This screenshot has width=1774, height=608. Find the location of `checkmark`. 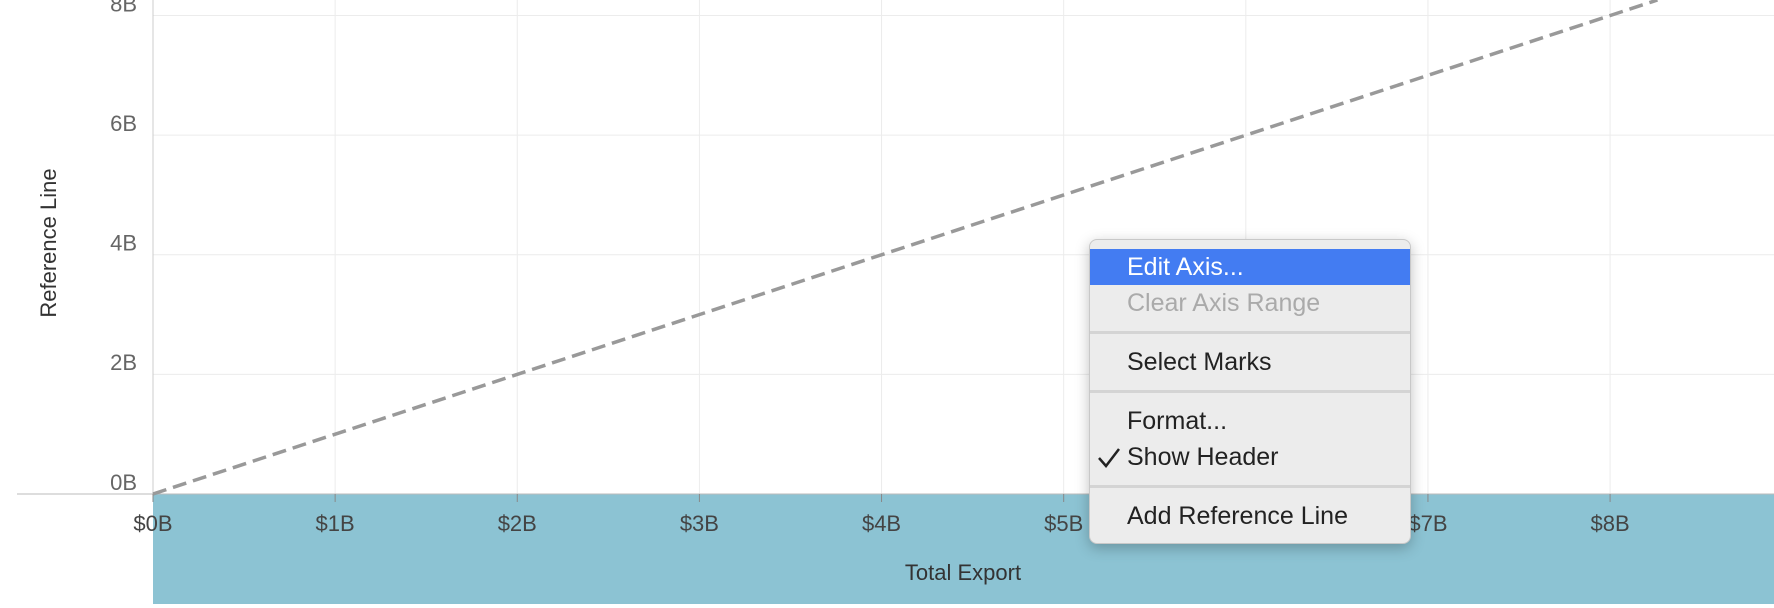

checkmark is located at coordinates (1109, 458).